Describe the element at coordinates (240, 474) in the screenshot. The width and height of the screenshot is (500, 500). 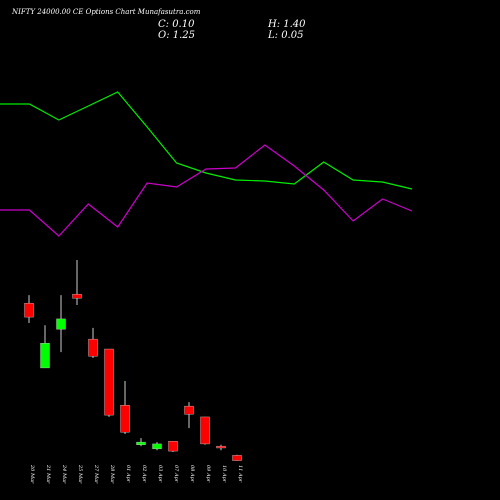
I see `x-tick-label: 11 Apr` at that location.